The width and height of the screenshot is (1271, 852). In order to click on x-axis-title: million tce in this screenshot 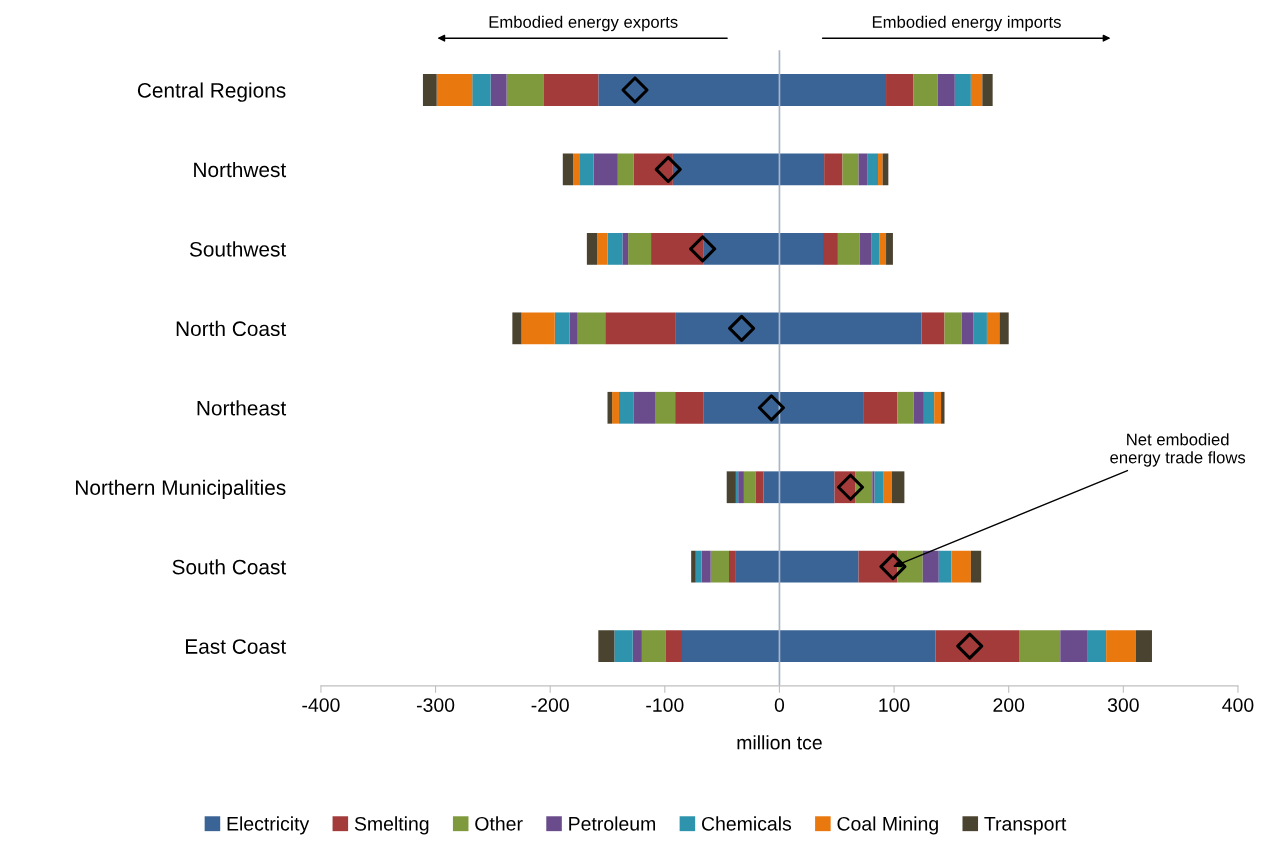, I will do `click(779, 742)`.